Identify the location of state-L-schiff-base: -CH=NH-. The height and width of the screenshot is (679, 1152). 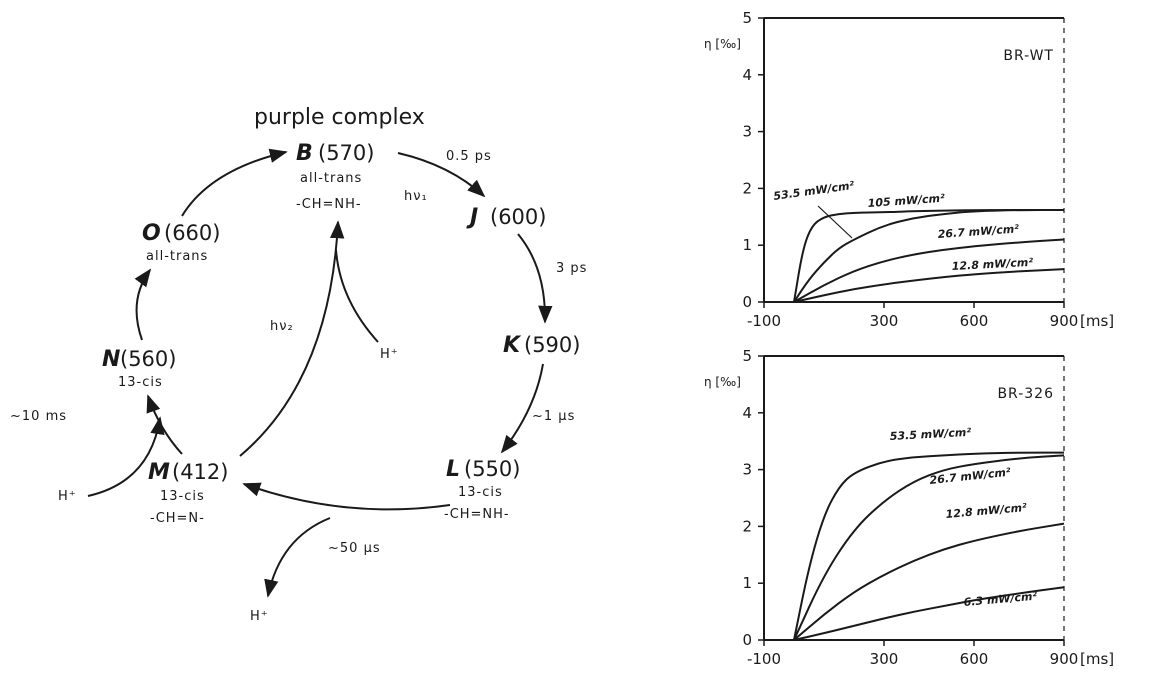
(477, 514).